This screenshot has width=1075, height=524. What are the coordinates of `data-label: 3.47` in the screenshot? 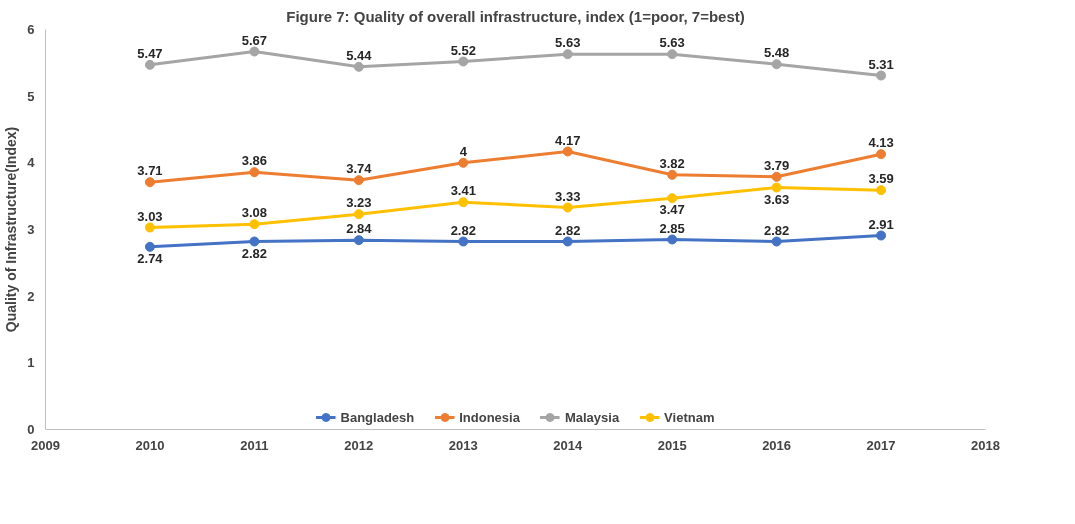 It's located at (672, 210).